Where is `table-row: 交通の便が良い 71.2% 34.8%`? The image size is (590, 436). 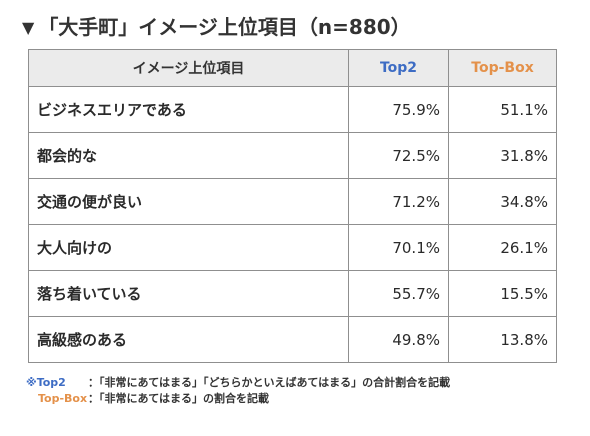 table-row: 交通の便が良い 71.2% 34.8% is located at coordinates (292, 201).